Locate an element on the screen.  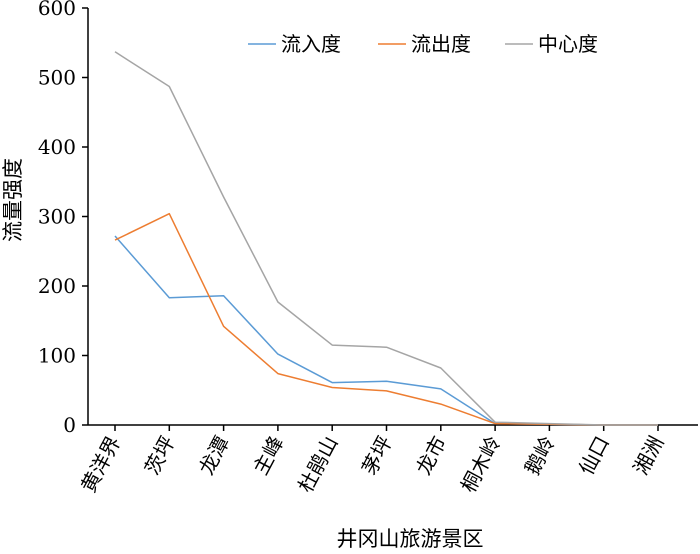
x-tick-label: 龙潭 is located at coordinates (214, 455).